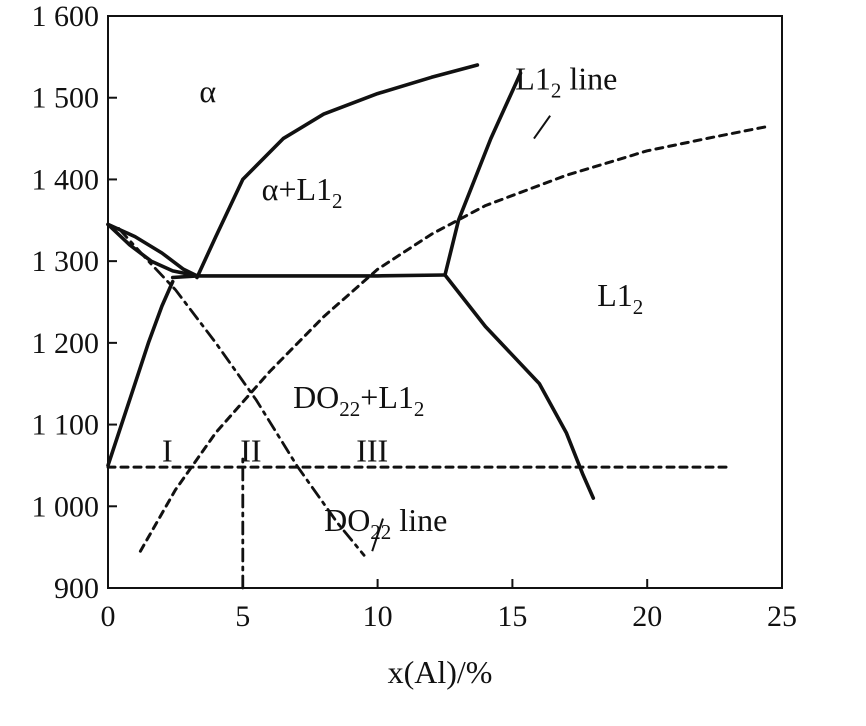 The height and width of the screenshot is (726, 866). I want to click on region-label-5: I, so click(167, 450).